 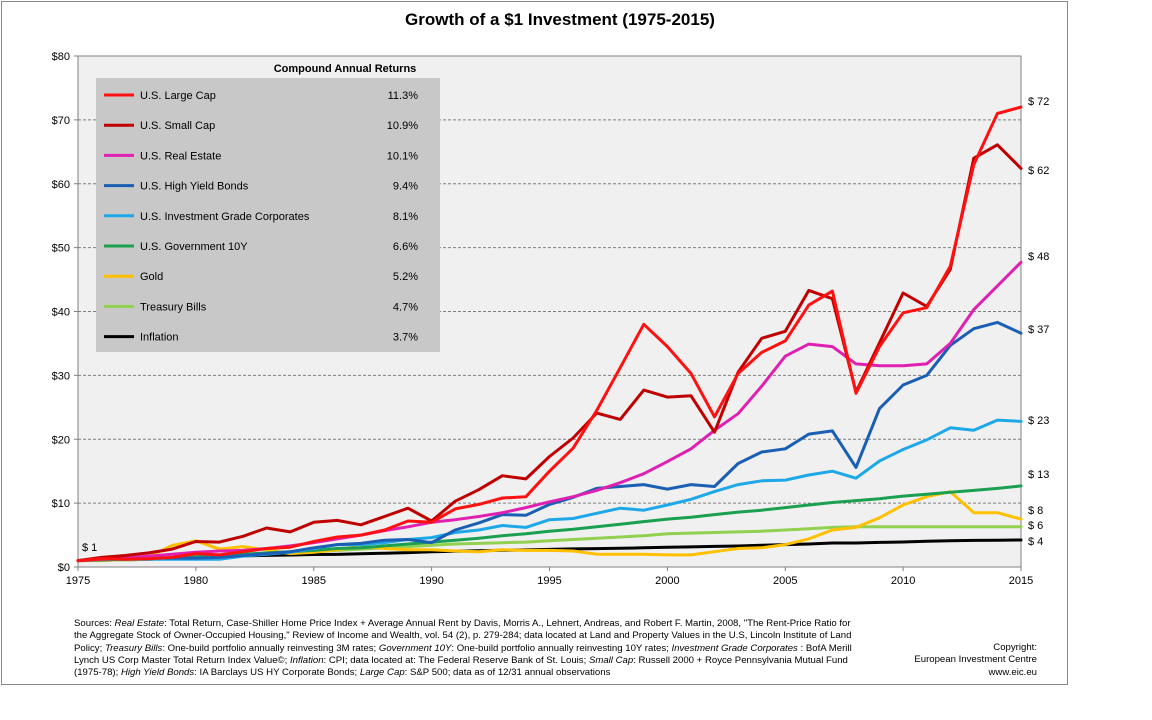 I want to click on copyright-url: www.eic.eu, so click(x=1012, y=672).